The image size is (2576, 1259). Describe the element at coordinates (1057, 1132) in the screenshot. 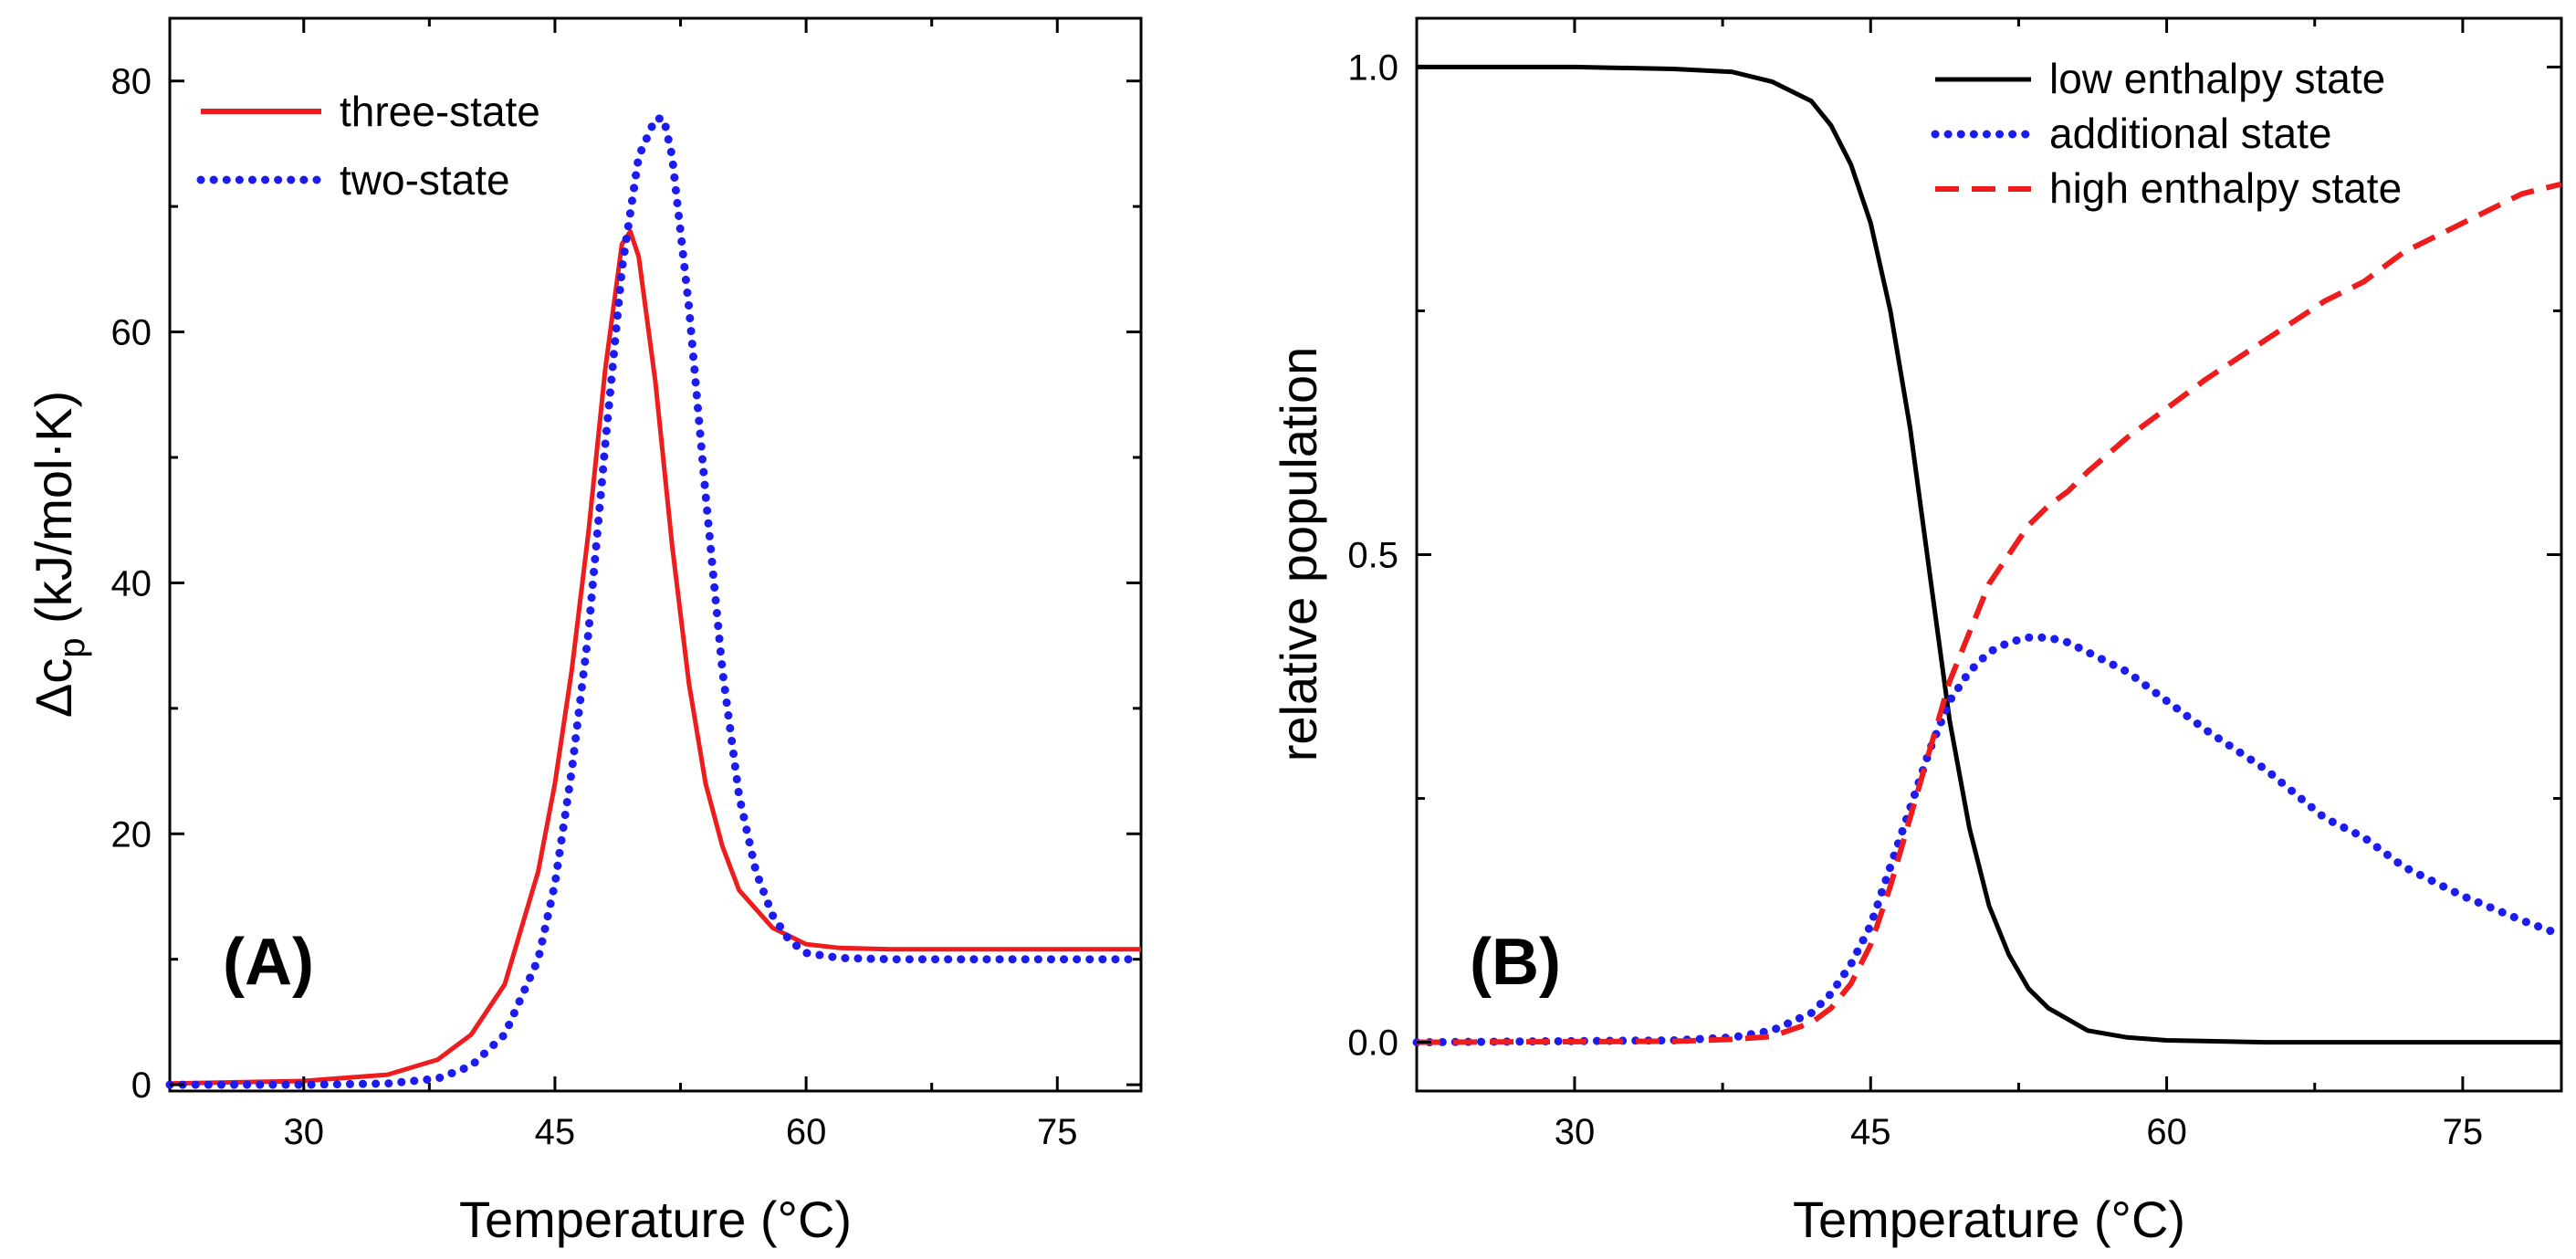

I see `panel-a-x-tick-label: 75` at that location.